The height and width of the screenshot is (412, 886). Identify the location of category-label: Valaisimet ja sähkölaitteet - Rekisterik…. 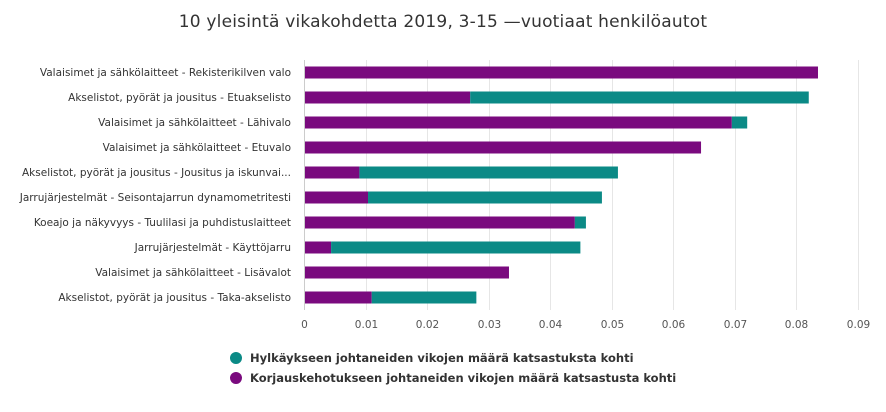
(165, 73).